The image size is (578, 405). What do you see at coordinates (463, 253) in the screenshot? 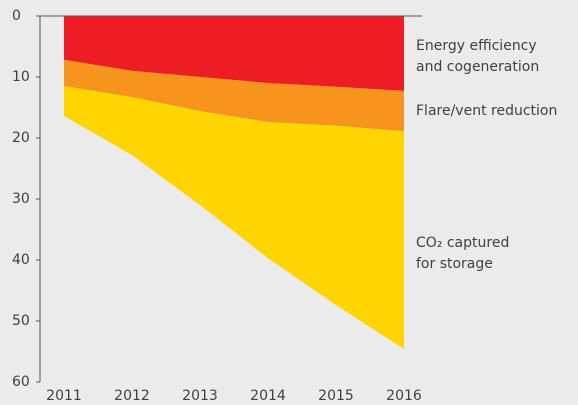
I see `series-label: CO₂ captured for storage` at bounding box center [463, 253].